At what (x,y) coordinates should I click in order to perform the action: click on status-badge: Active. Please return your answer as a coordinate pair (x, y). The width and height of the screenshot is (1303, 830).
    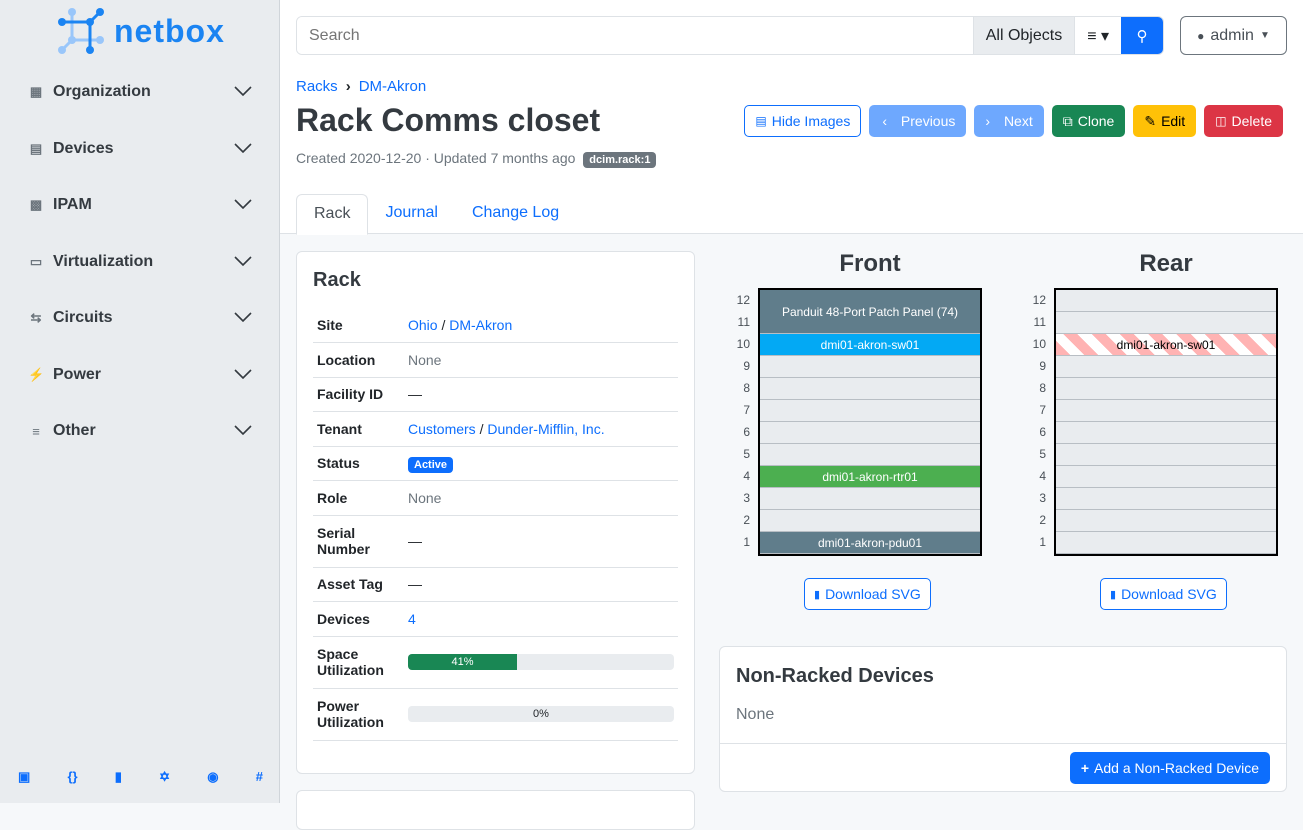
    Looking at the image, I should click on (431, 465).